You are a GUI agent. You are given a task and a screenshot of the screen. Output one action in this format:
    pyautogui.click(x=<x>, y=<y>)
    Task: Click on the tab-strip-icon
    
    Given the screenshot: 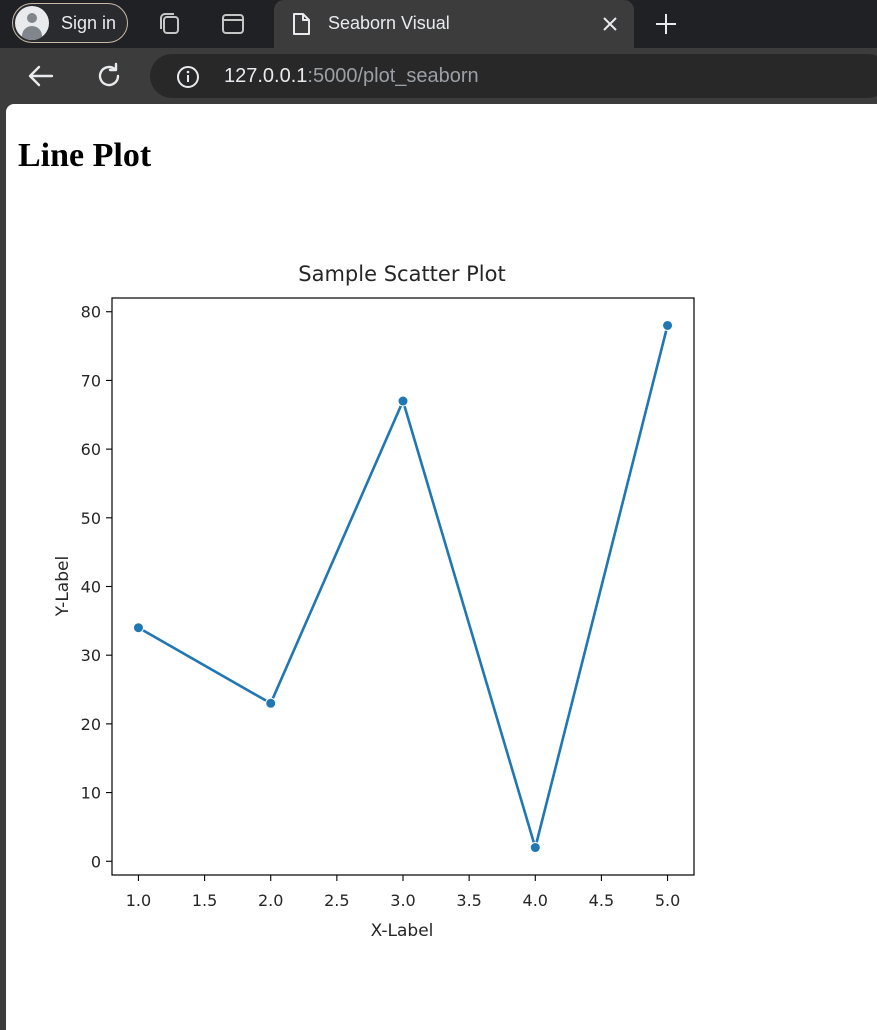 What is the action you would take?
    pyautogui.click(x=233, y=24)
    